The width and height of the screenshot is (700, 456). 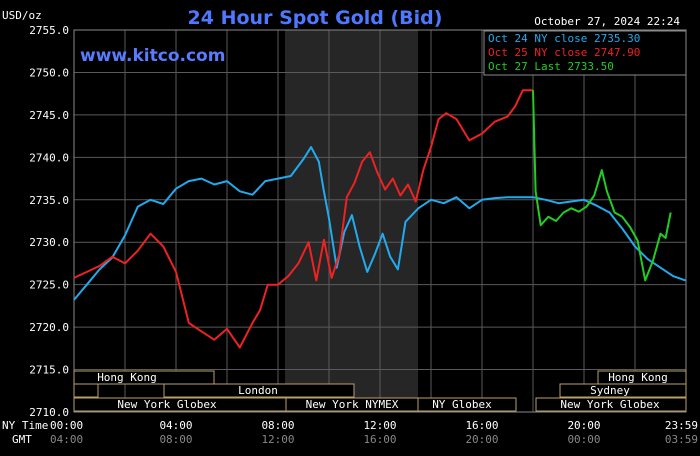 I want to click on session-sydney: Sydney, so click(x=610, y=390).